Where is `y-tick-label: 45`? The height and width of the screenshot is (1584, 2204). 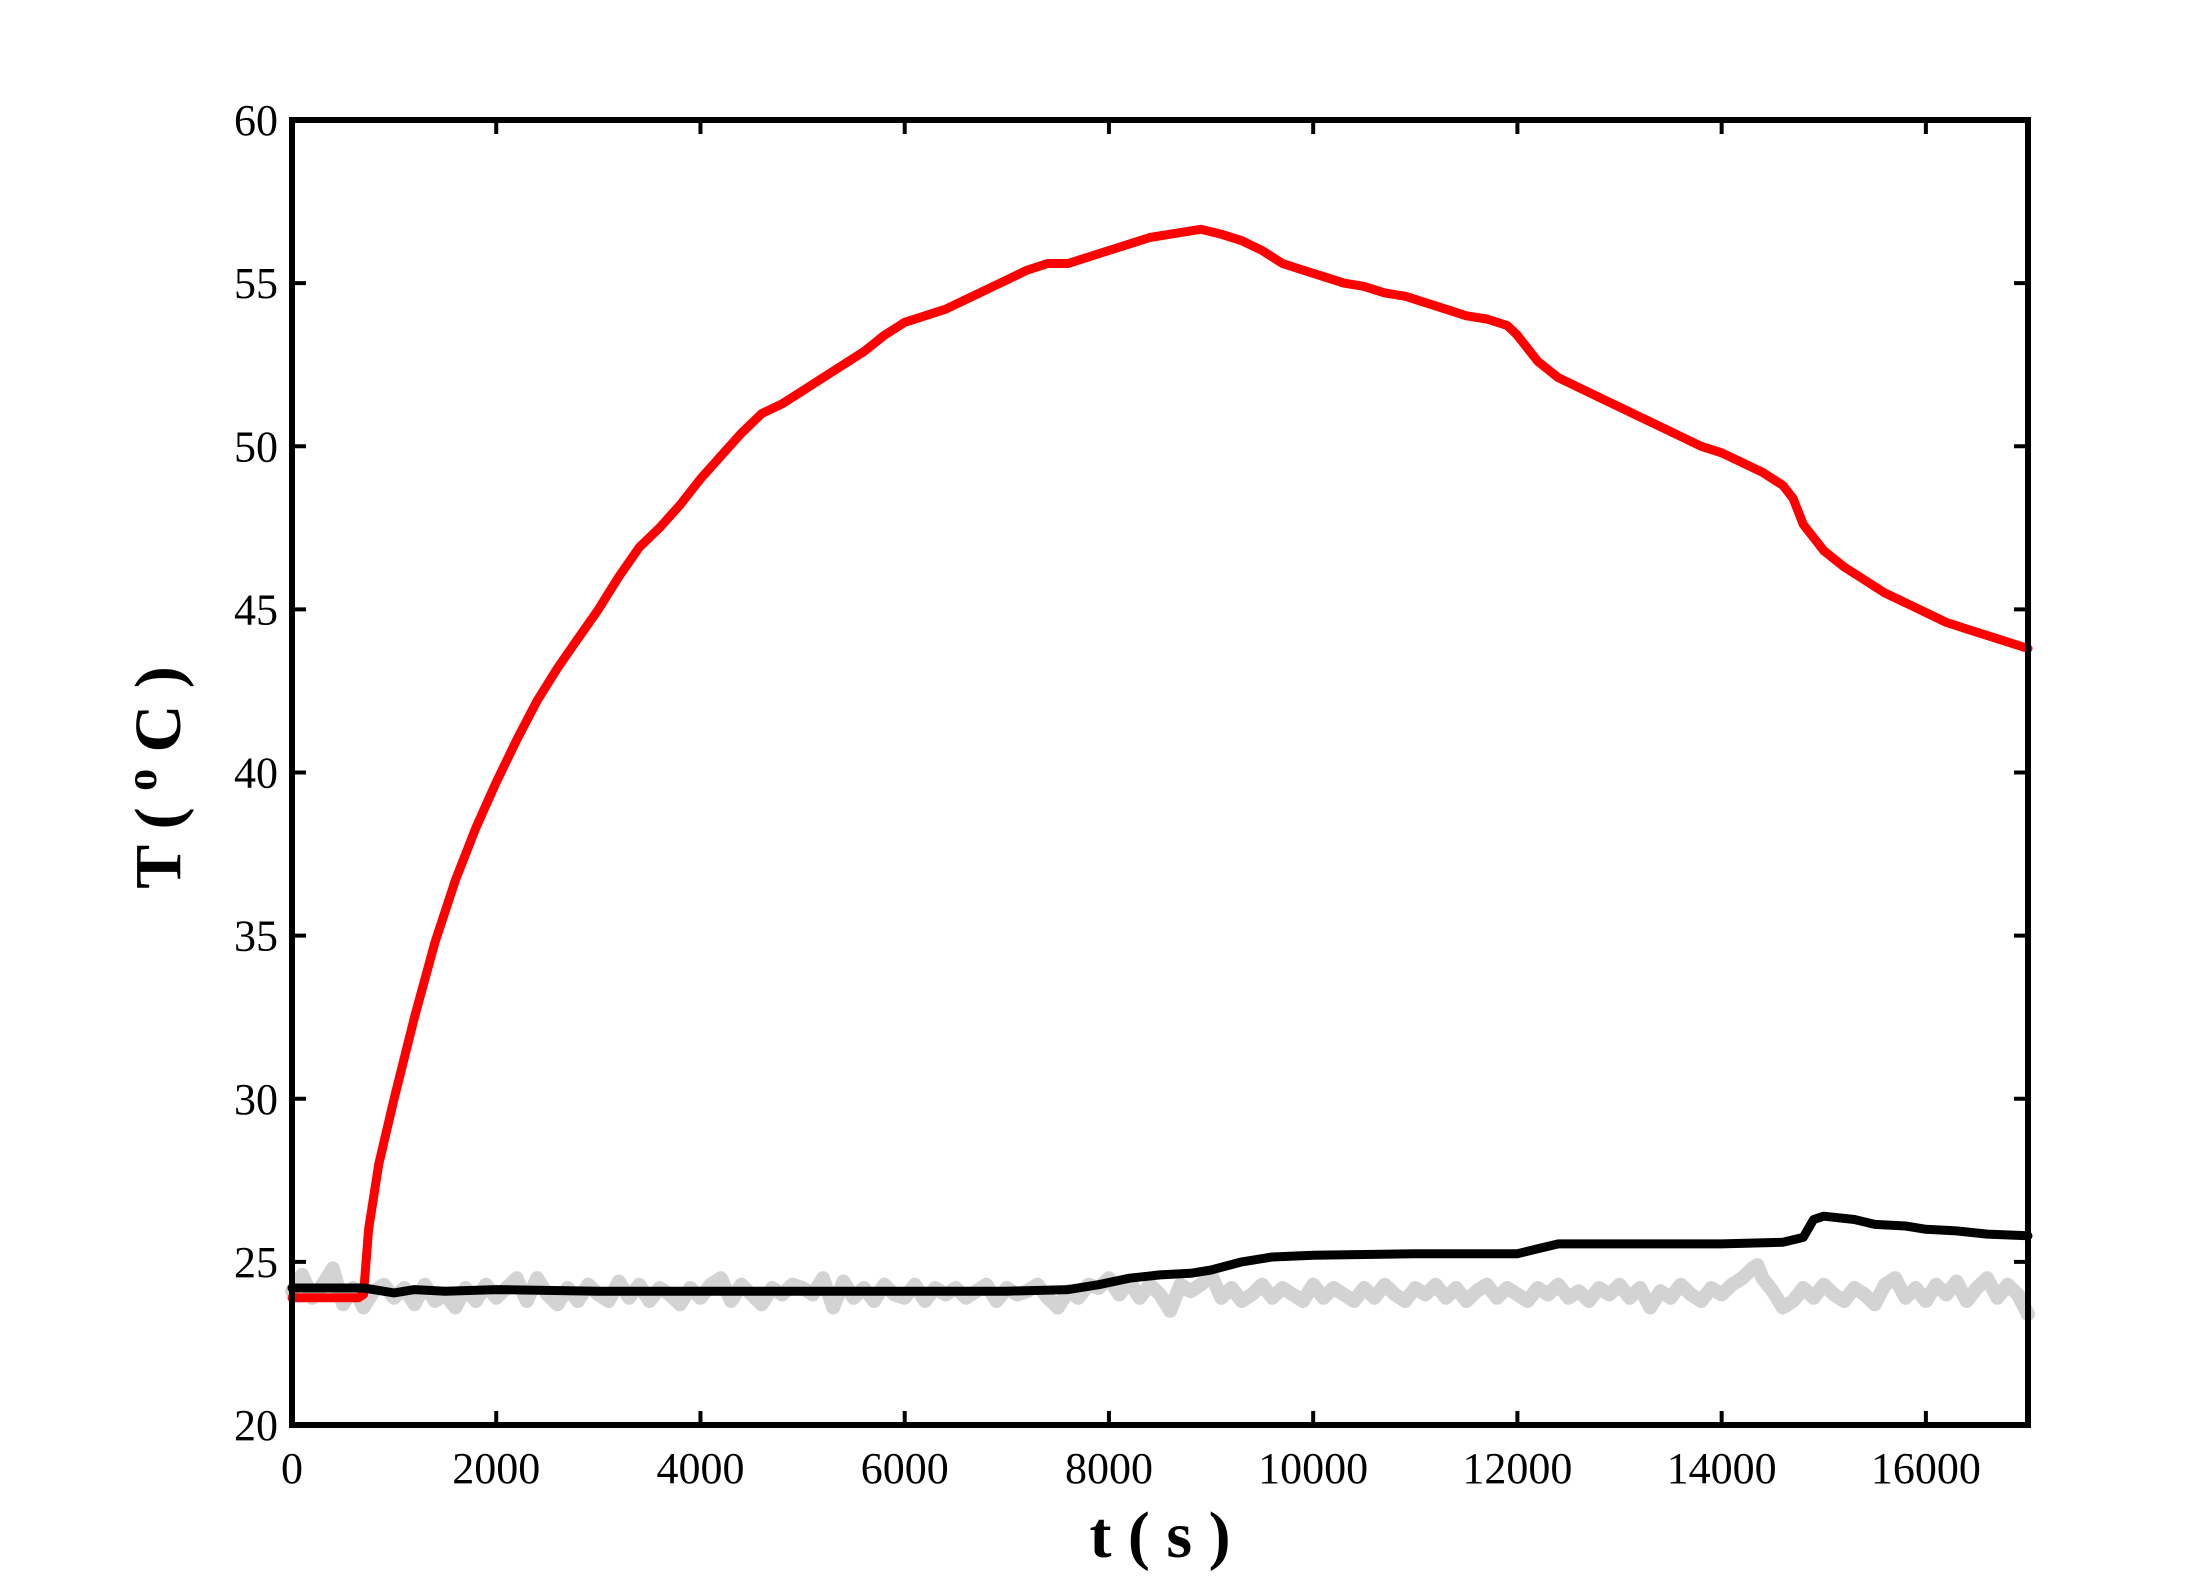 y-tick-label: 45 is located at coordinates (256, 609).